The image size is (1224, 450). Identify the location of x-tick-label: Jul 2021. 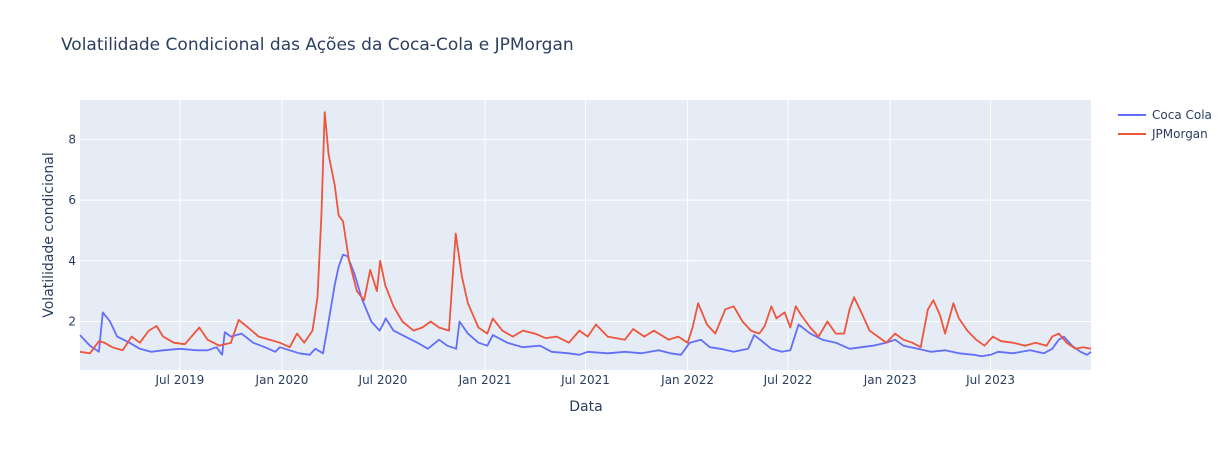
(585, 380).